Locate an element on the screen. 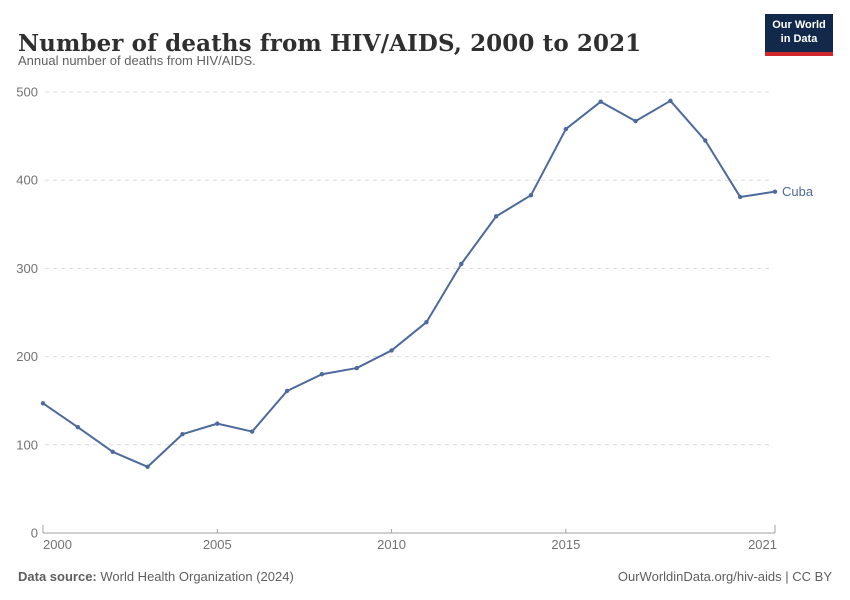  y-axis-tick-label: 100 is located at coordinates (27, 444).